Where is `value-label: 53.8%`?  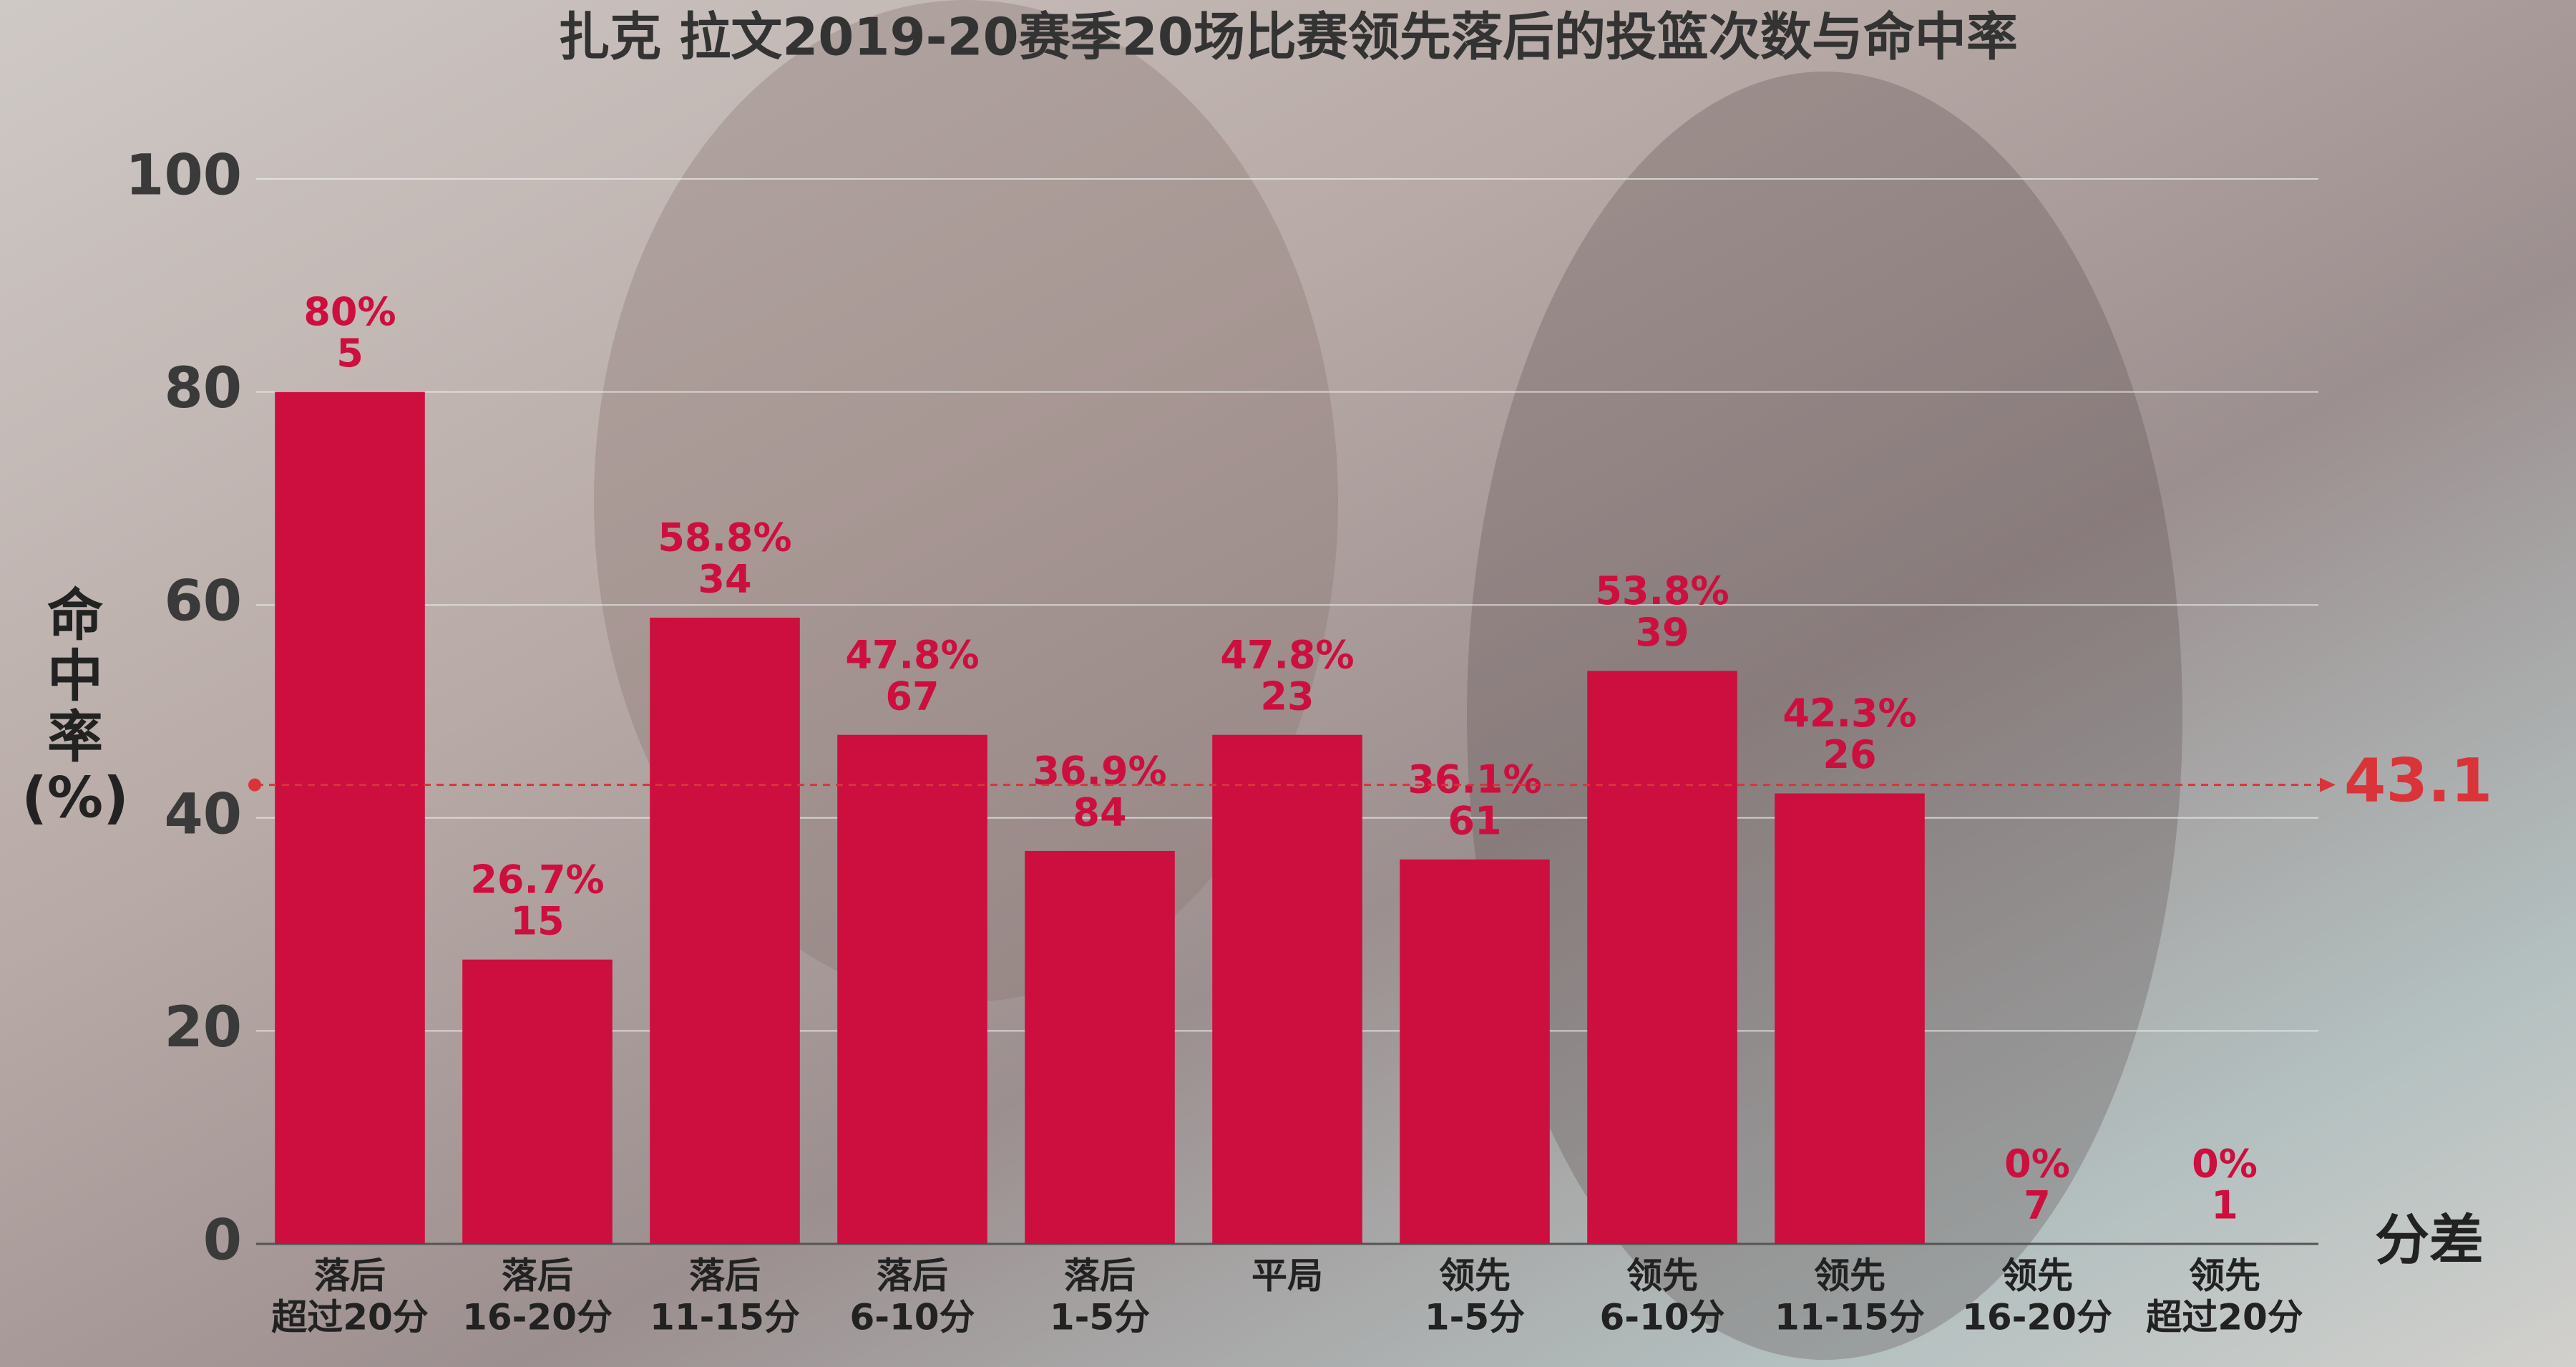 value-label: 53.8% is located at coordinates (1662, 590).